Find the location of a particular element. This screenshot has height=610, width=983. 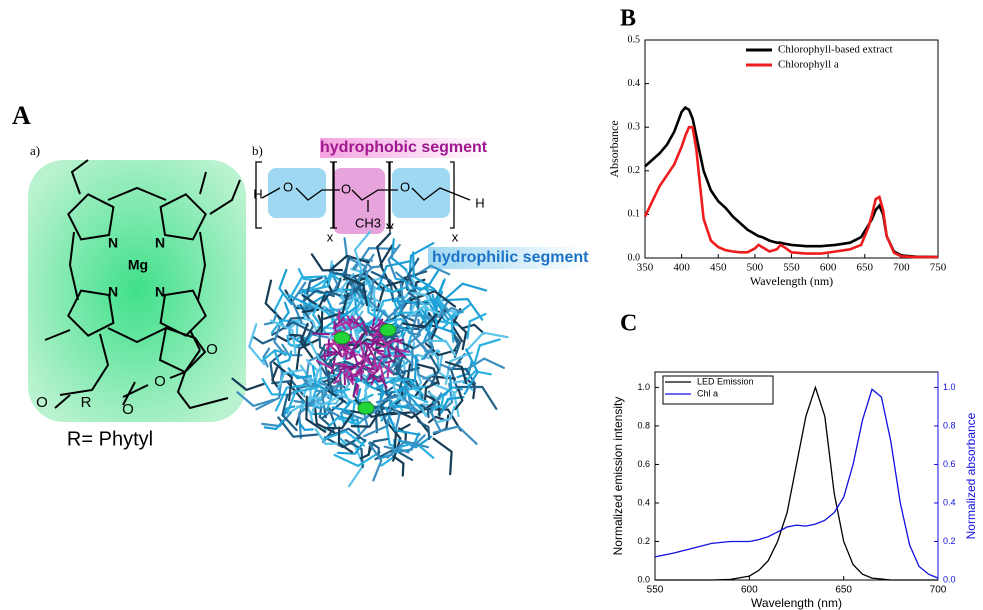

dye is located at coordinates (366, 408).